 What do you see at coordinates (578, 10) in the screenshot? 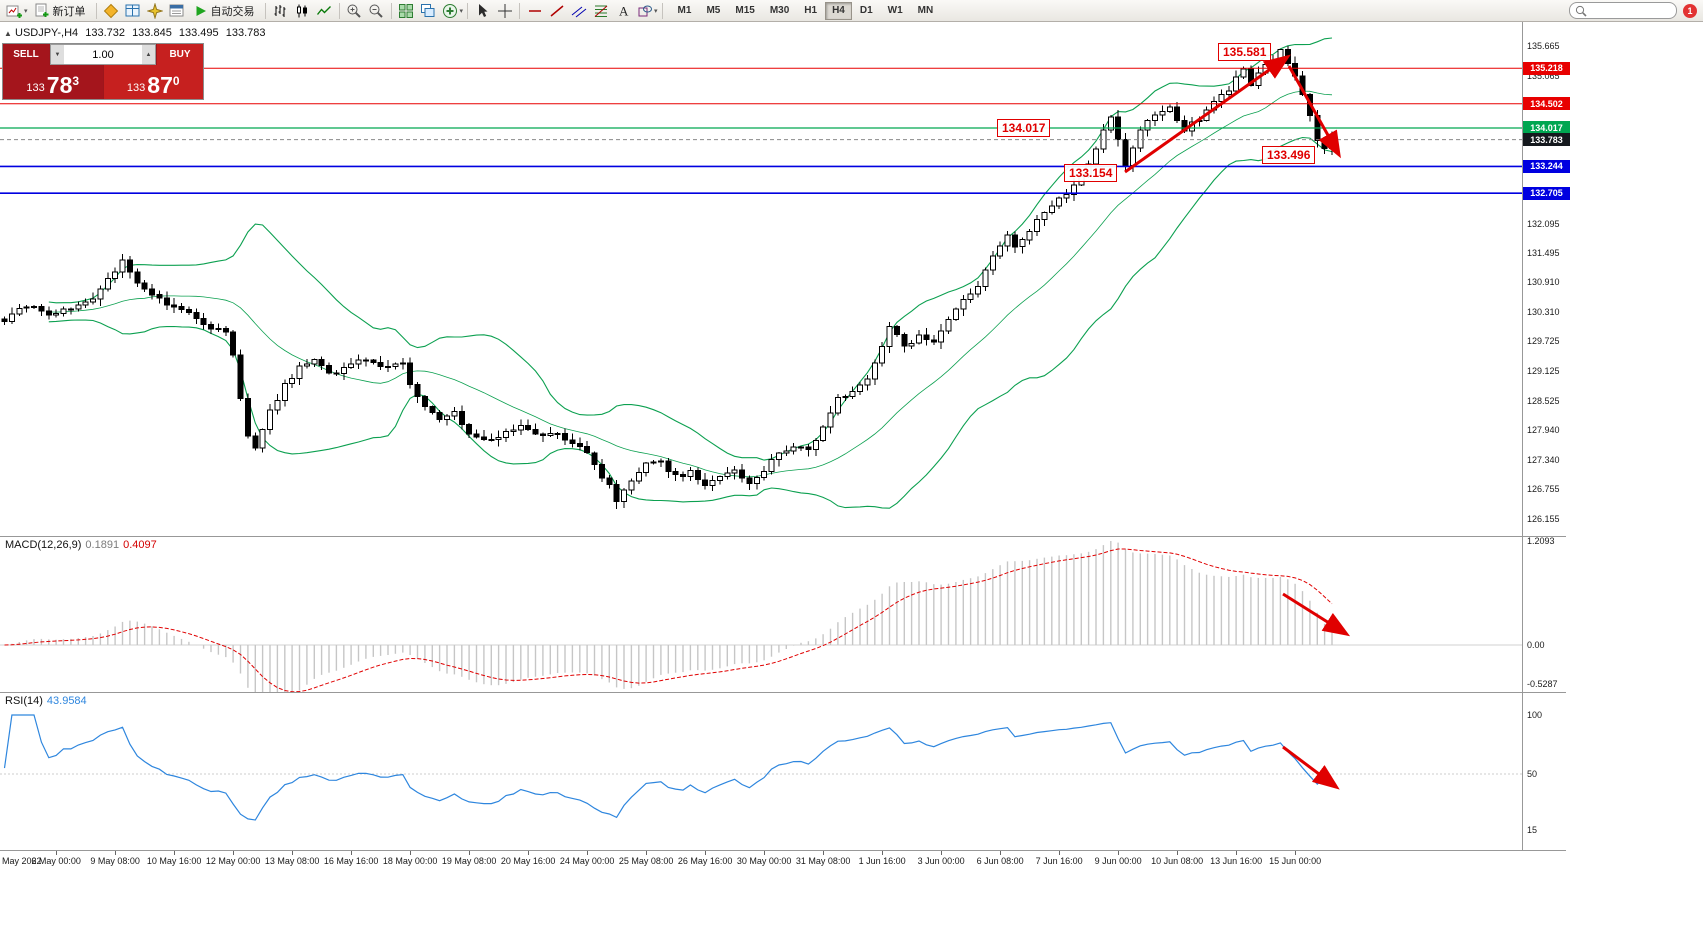
I see `channel-icon` at bounding box center [578, 10].